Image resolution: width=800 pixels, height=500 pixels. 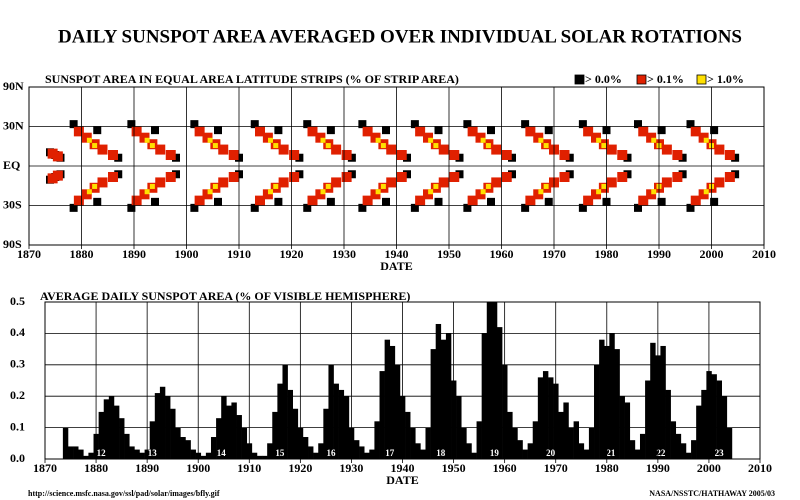 What do you see at coordinates (551, 453) in the screenshot?
I see `cycle-label: 20` at bounding box center [551, 453].